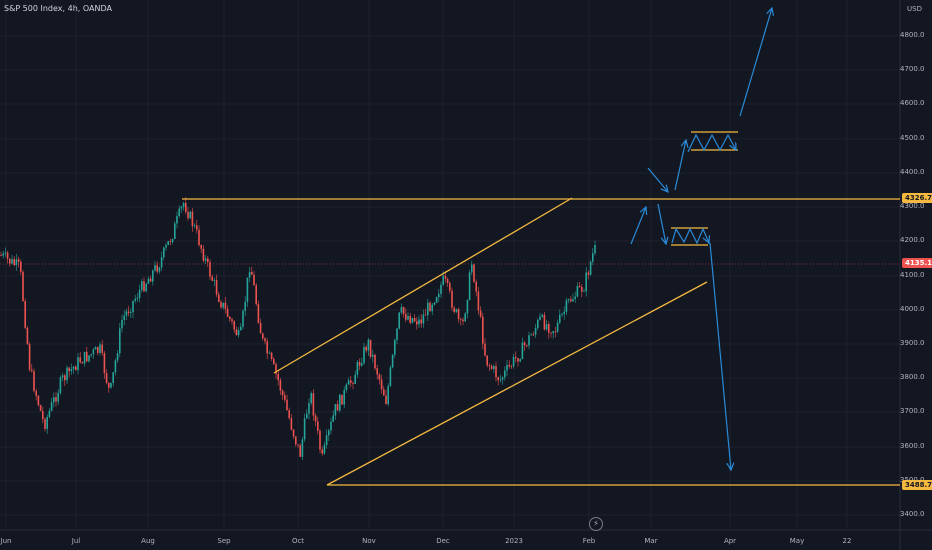  What do you see at coordinates (912, 138) in the screenshot?
I see `price-tick-label: 4500.0` at bounding box center [912, 138].